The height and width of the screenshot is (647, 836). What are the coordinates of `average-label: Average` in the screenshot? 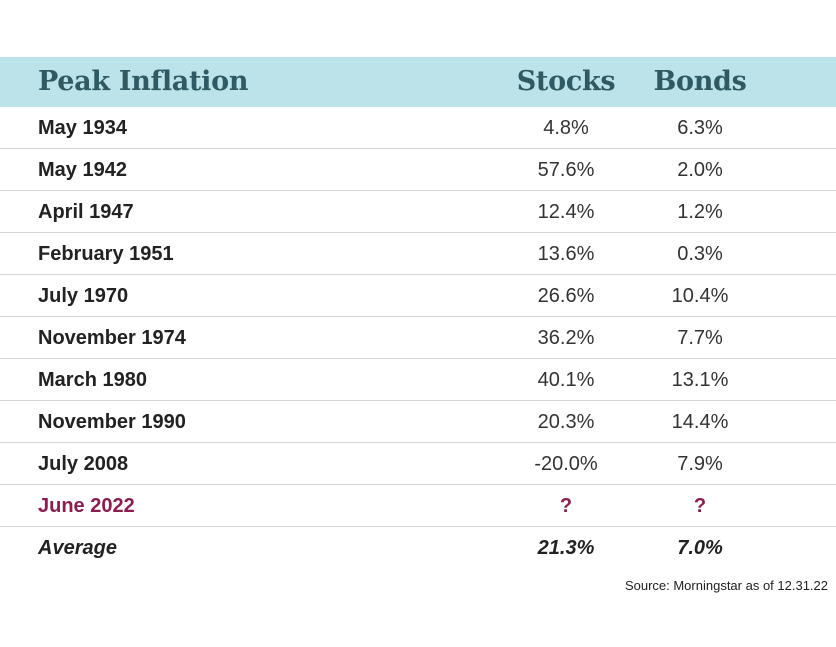 It's located at (77, 548).